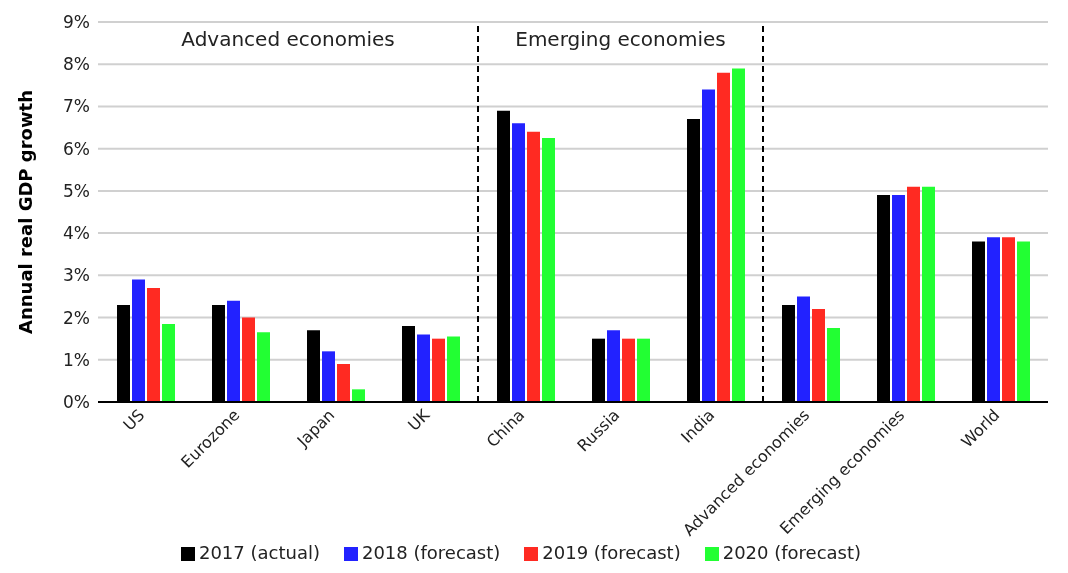  I want to click on legend-label: 2018 (forecast), so click(431, 552).